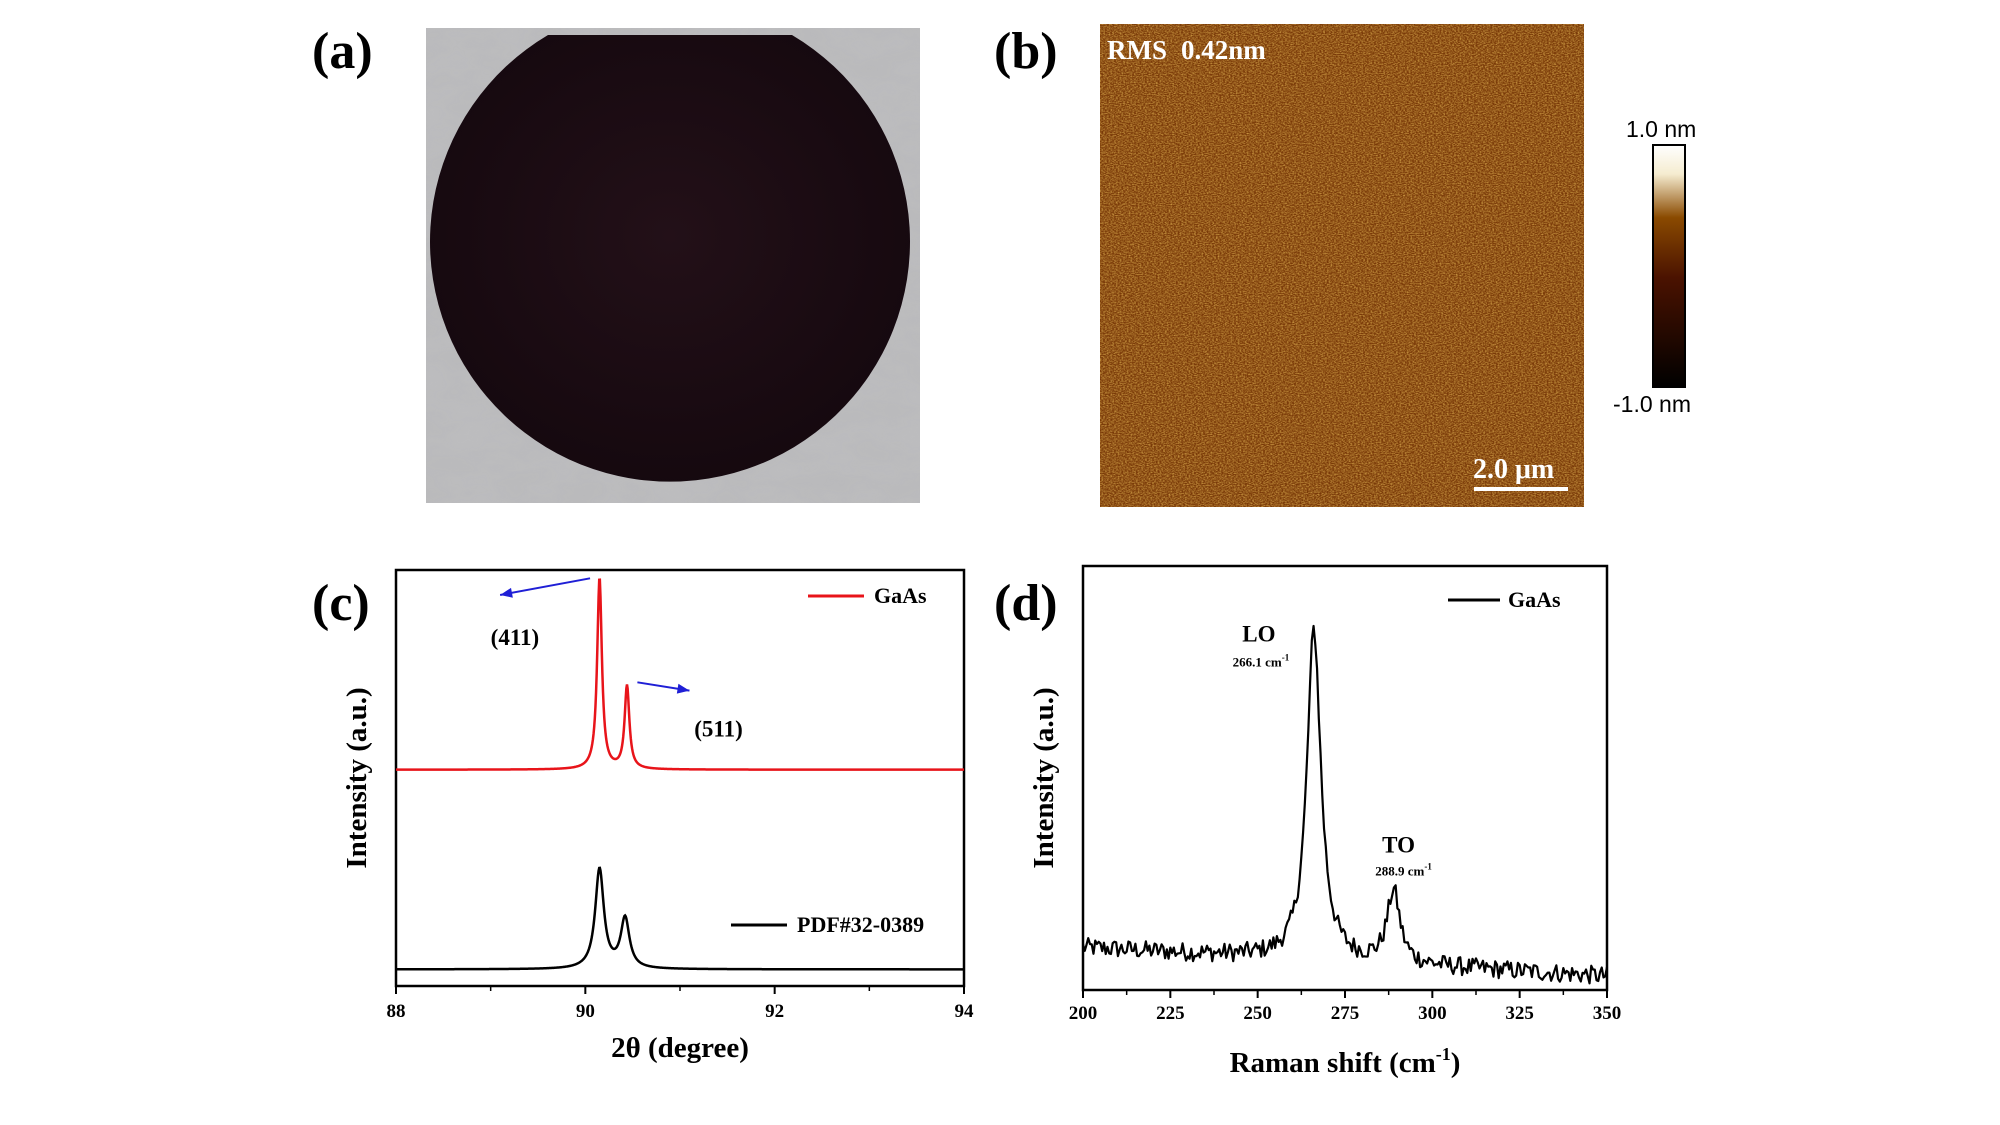  Describe the element at coordinates (718, 728) in the screenshot. I see `peak-511-label: (511)` at that location.